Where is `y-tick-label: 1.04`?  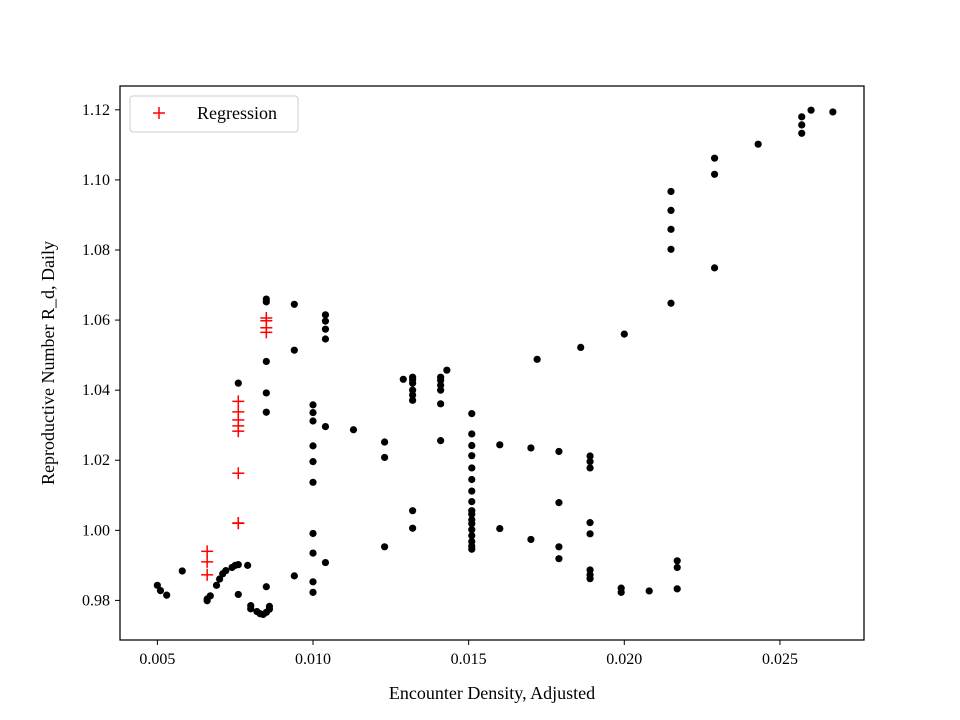 y-tick-label: 1.04 is located at coordinates (96, 390).